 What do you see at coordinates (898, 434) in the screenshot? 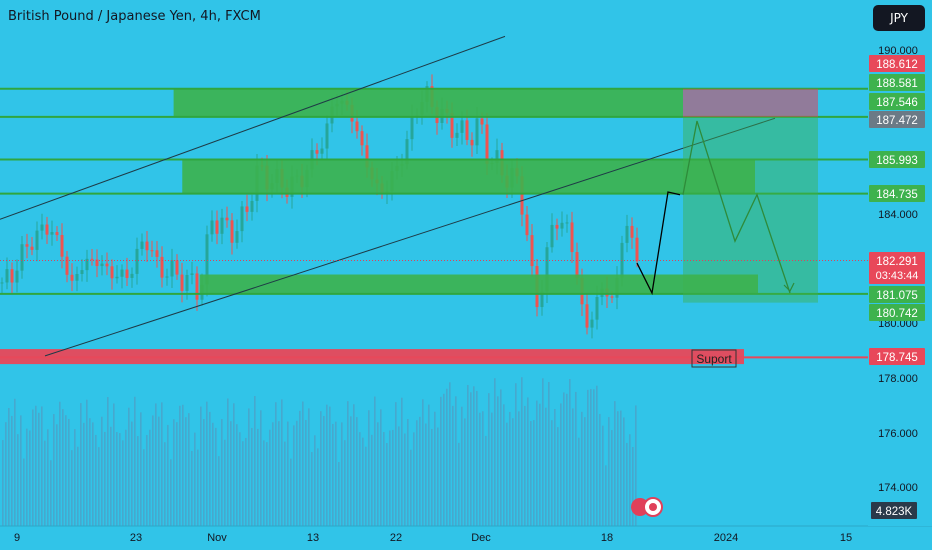
I see `y-tick-label: 176.000` at bounding box center [898, 434].